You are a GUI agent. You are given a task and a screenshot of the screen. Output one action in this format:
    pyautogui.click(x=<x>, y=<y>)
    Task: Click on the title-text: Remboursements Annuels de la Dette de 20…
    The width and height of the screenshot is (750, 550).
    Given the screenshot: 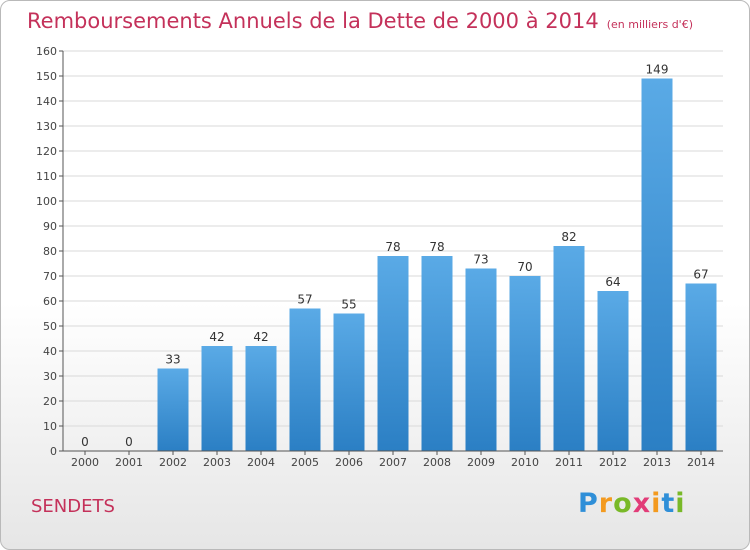 What is the action you would take?
    pyautogui.click(x=313, y=21)
    